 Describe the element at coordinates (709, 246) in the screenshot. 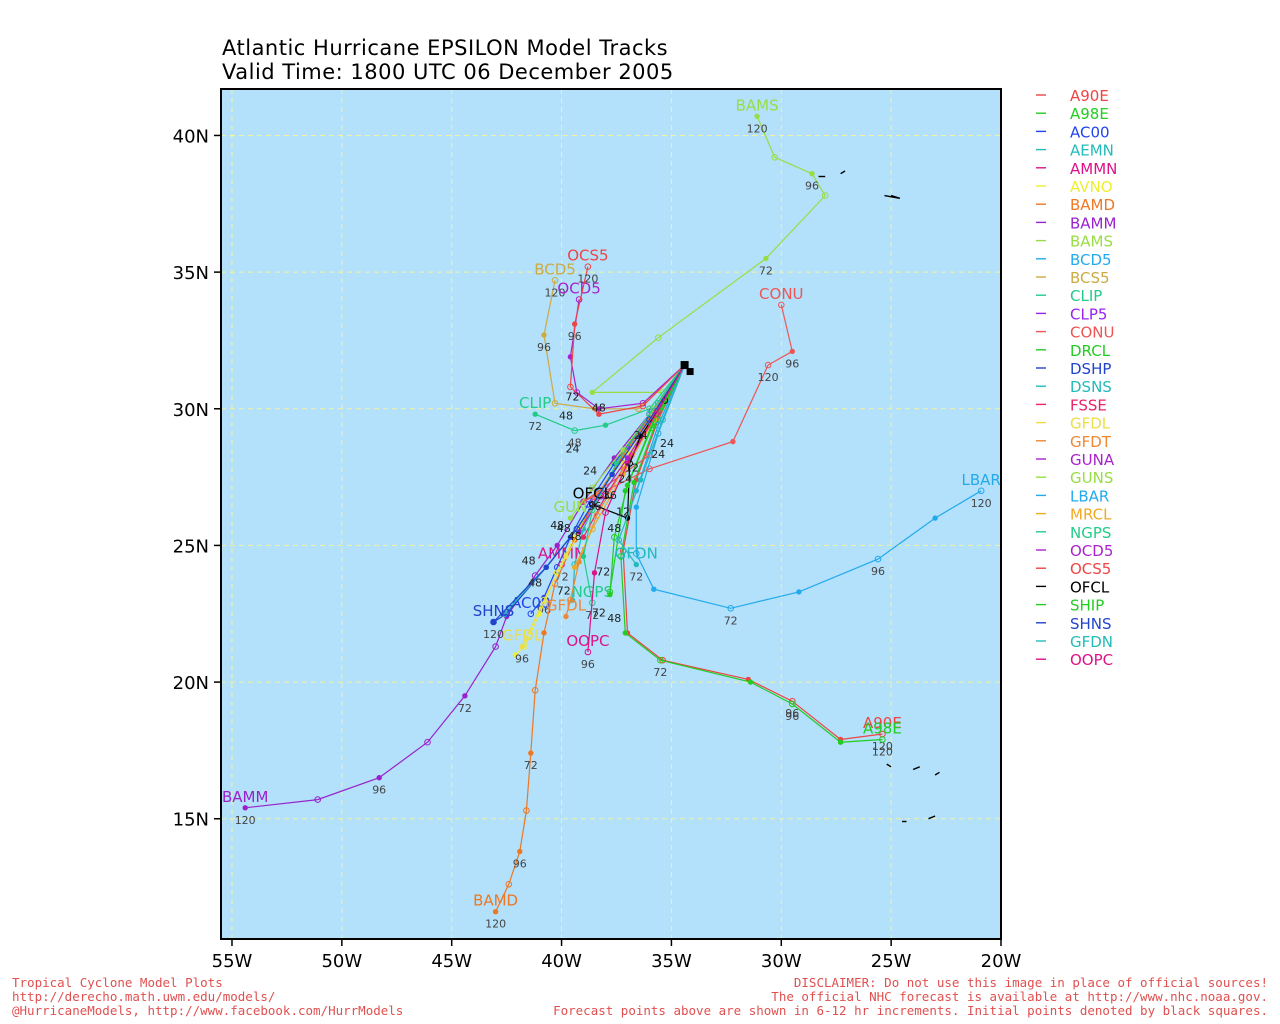

I see `track-bams: 72 96 120 BAMS` at that location.